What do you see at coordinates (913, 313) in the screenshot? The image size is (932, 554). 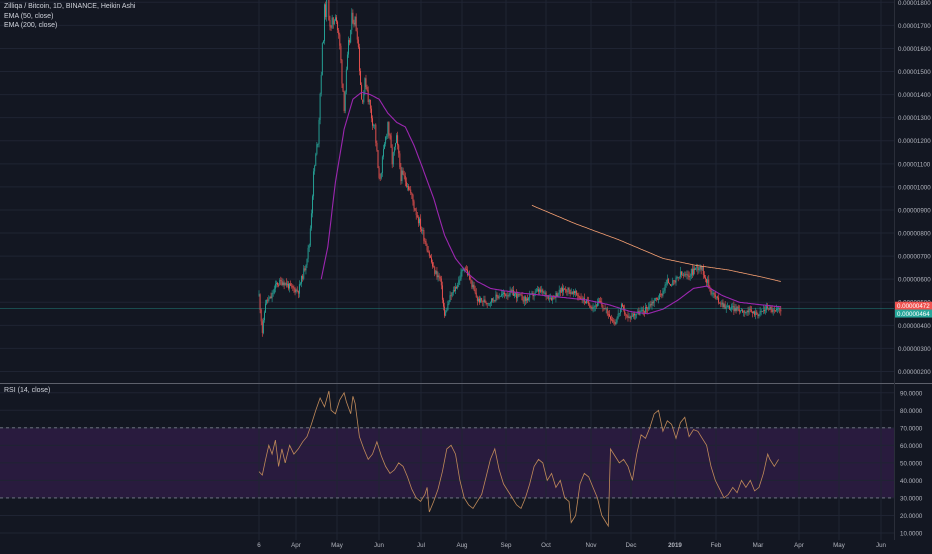 I see `last-price-badge` at bounding box center [913, 313].